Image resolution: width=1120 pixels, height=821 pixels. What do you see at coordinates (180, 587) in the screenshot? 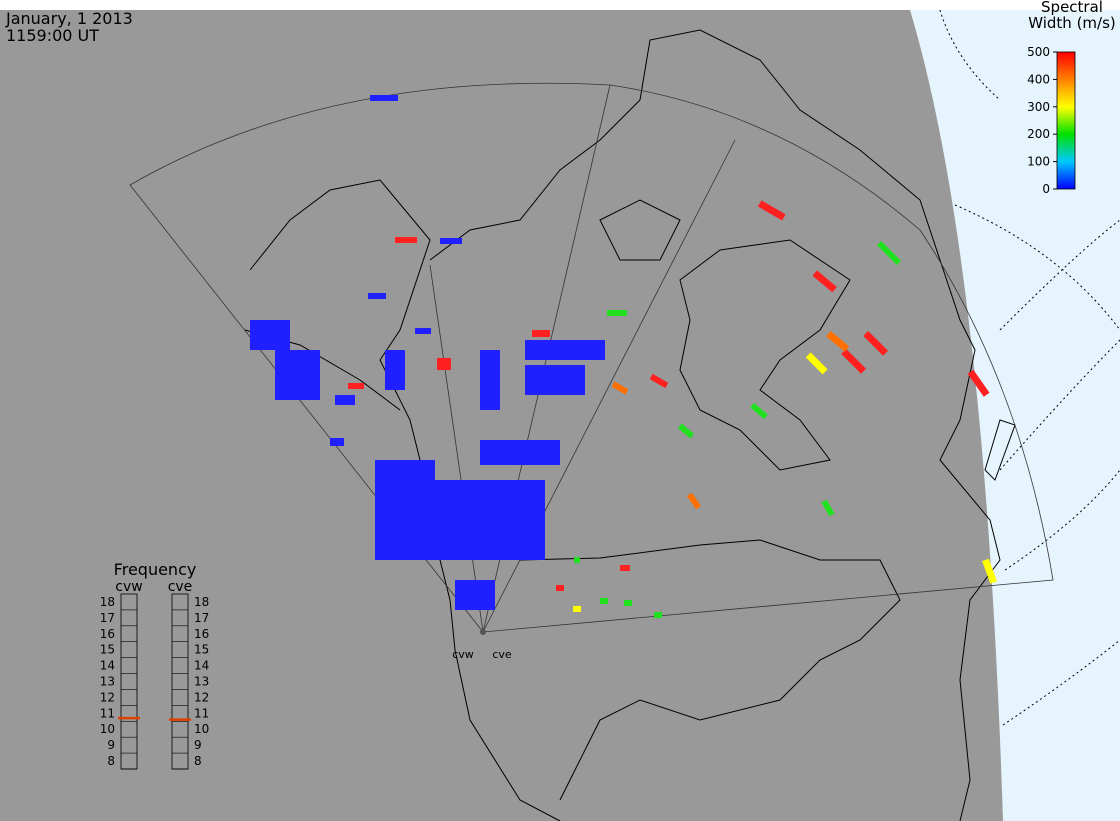
I see `frequency-radar-label: cve` at bounding box center [180, 587].